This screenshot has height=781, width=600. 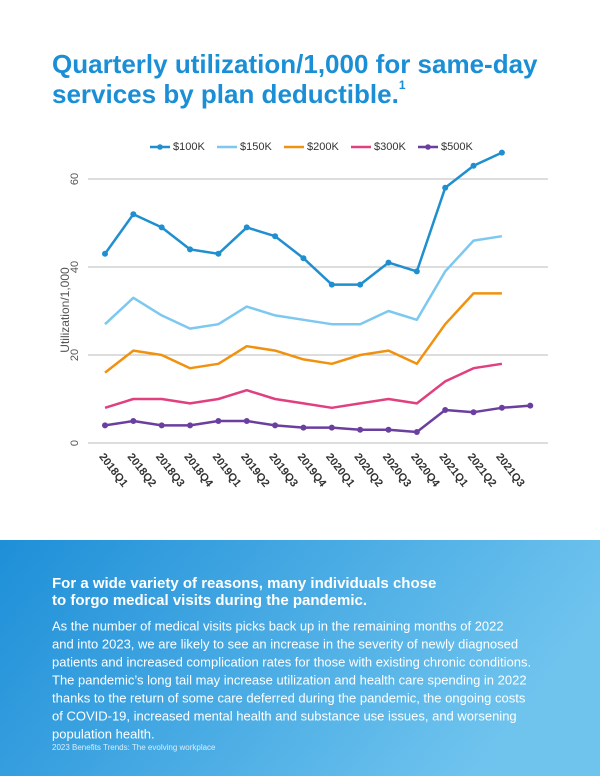 I want to click on legend-label: $500K, so click(x=457, y=147).